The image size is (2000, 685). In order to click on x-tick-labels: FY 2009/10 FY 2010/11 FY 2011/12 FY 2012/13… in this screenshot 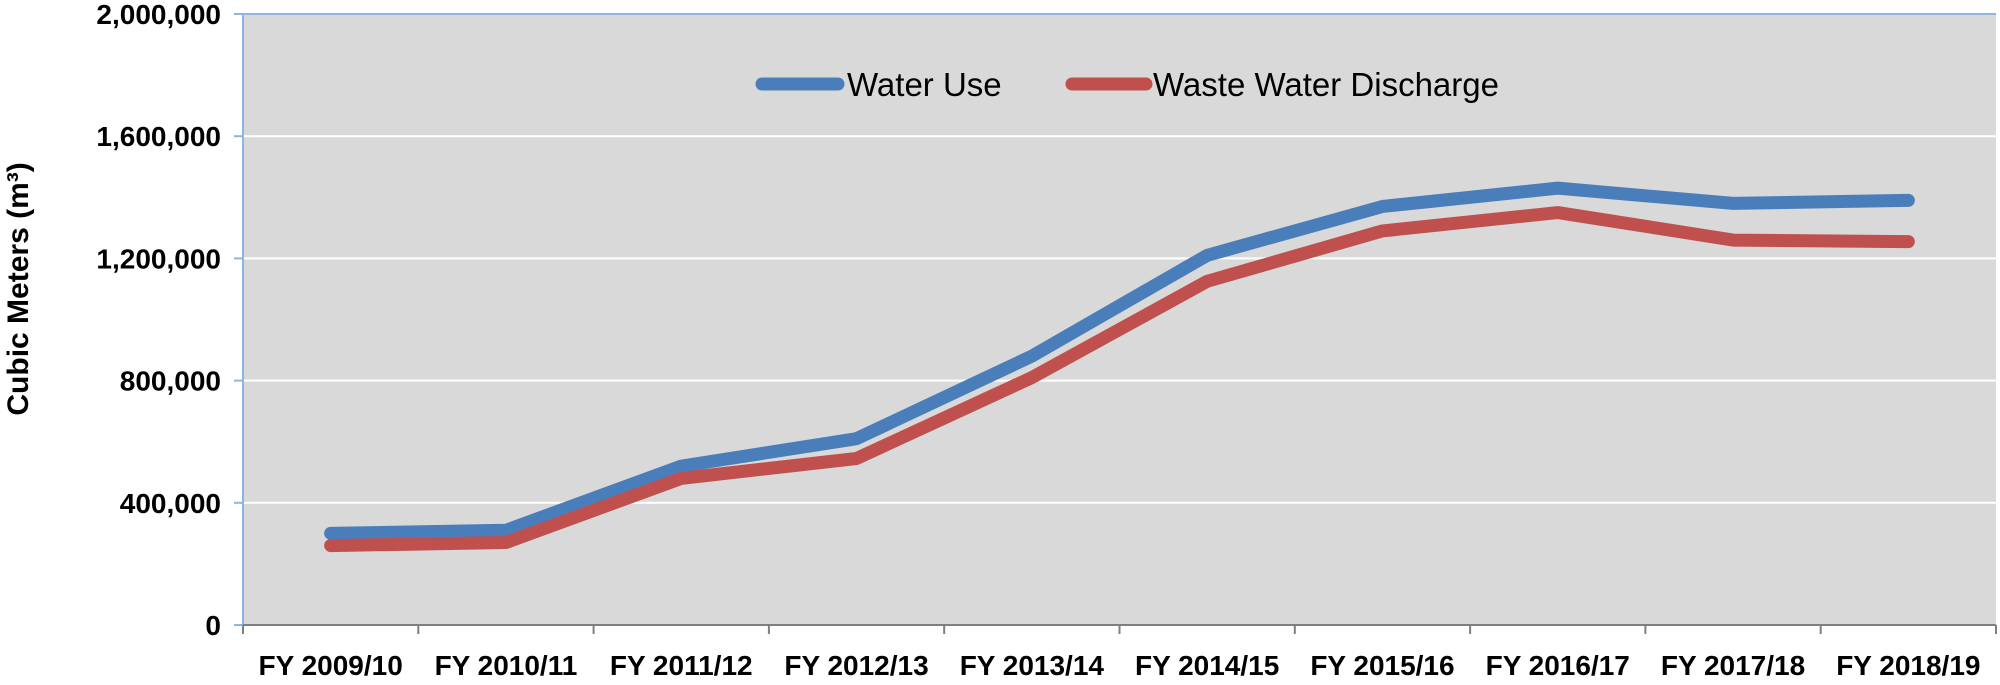, I will do `click(1120, 665)`.